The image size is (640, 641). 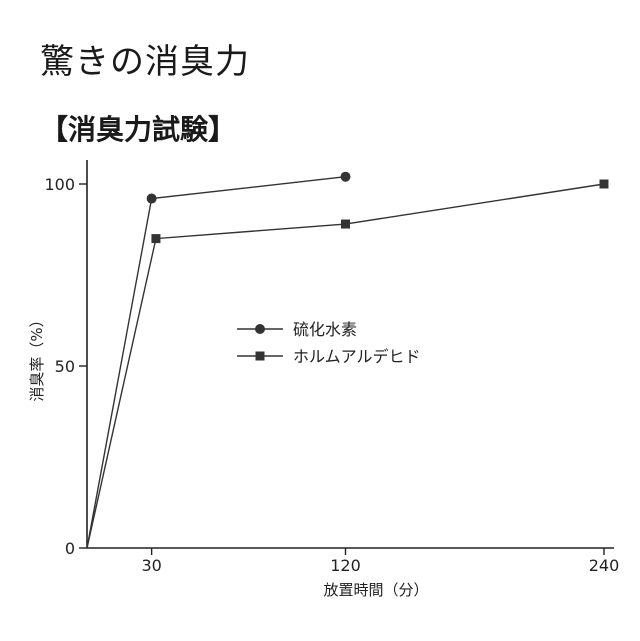 What do you see at coordinates (375, 590) in the screenshot?
I see `x-axis-label: 放置時間（分）` at bounding box center [375, 590].